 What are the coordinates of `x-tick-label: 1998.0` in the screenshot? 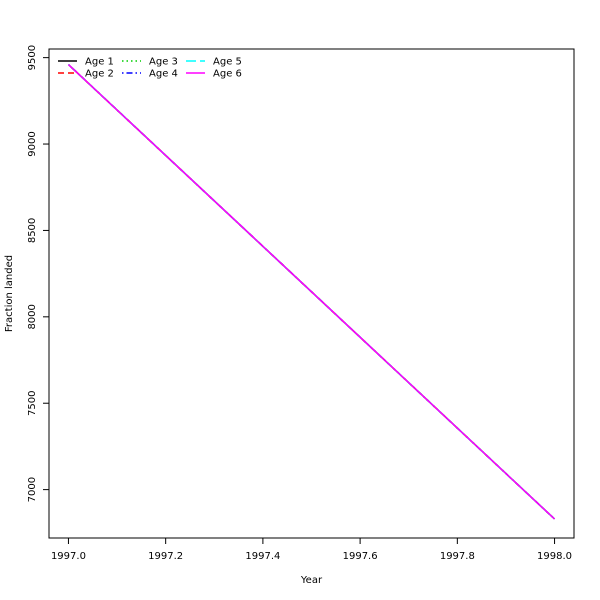 It's located at (554, 556).